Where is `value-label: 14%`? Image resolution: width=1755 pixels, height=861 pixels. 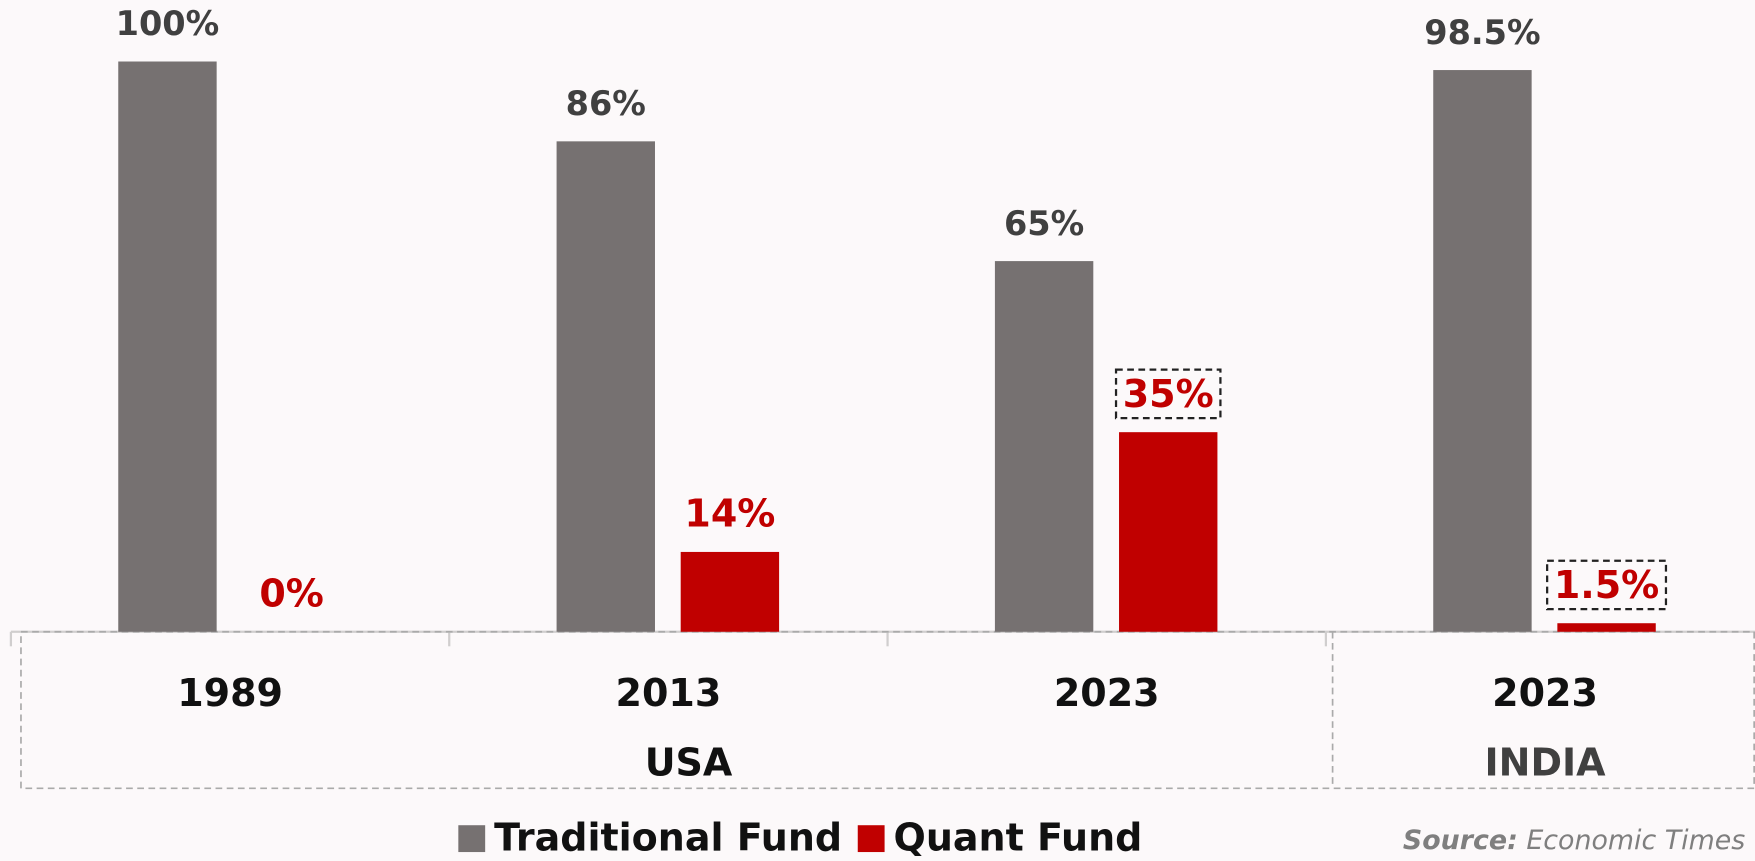
value-label: 14% is located at coordinates (729, 514).